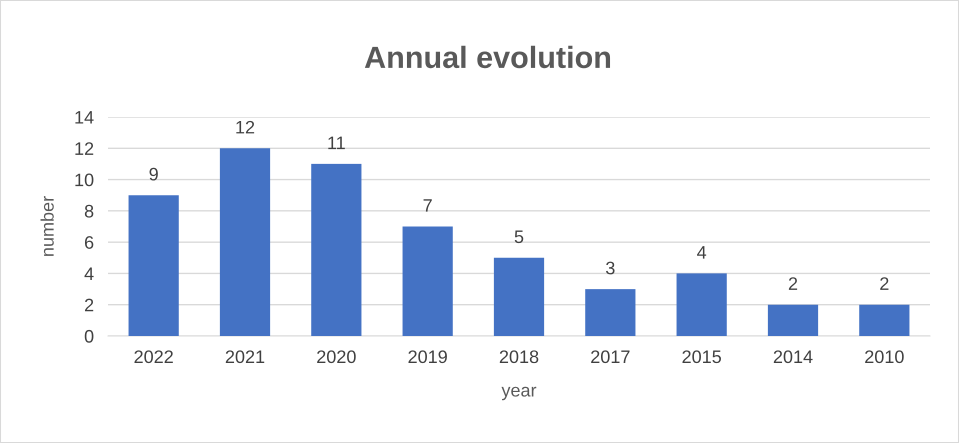 This screenshot has height=443, width=959. What do you see at coordinates (84, 117) in the screenshot?
I see `y-tick-label: 14` at bounding box center [84, 117].